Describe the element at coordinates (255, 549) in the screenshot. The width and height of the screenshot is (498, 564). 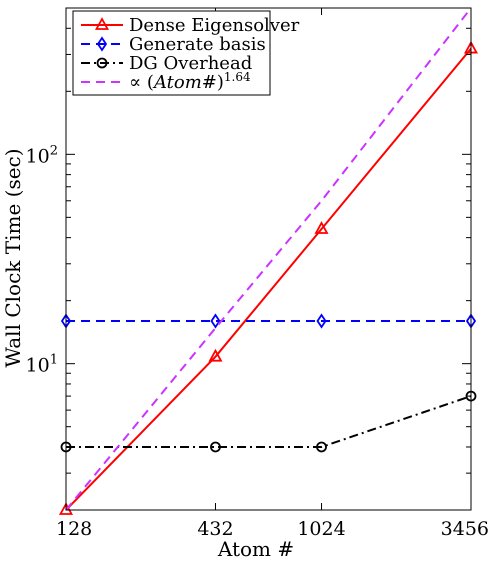
I see `x-axis-label: Atom #` at that location.